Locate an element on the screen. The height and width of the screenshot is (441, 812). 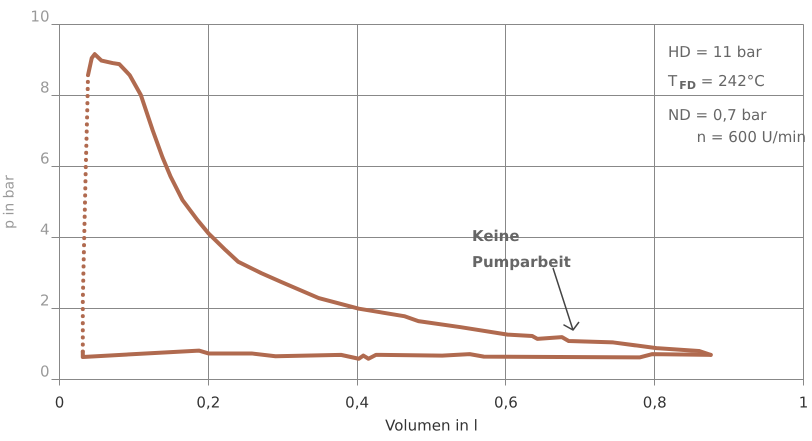
x-tick-label: 0 is located at coordinates (59, 403).